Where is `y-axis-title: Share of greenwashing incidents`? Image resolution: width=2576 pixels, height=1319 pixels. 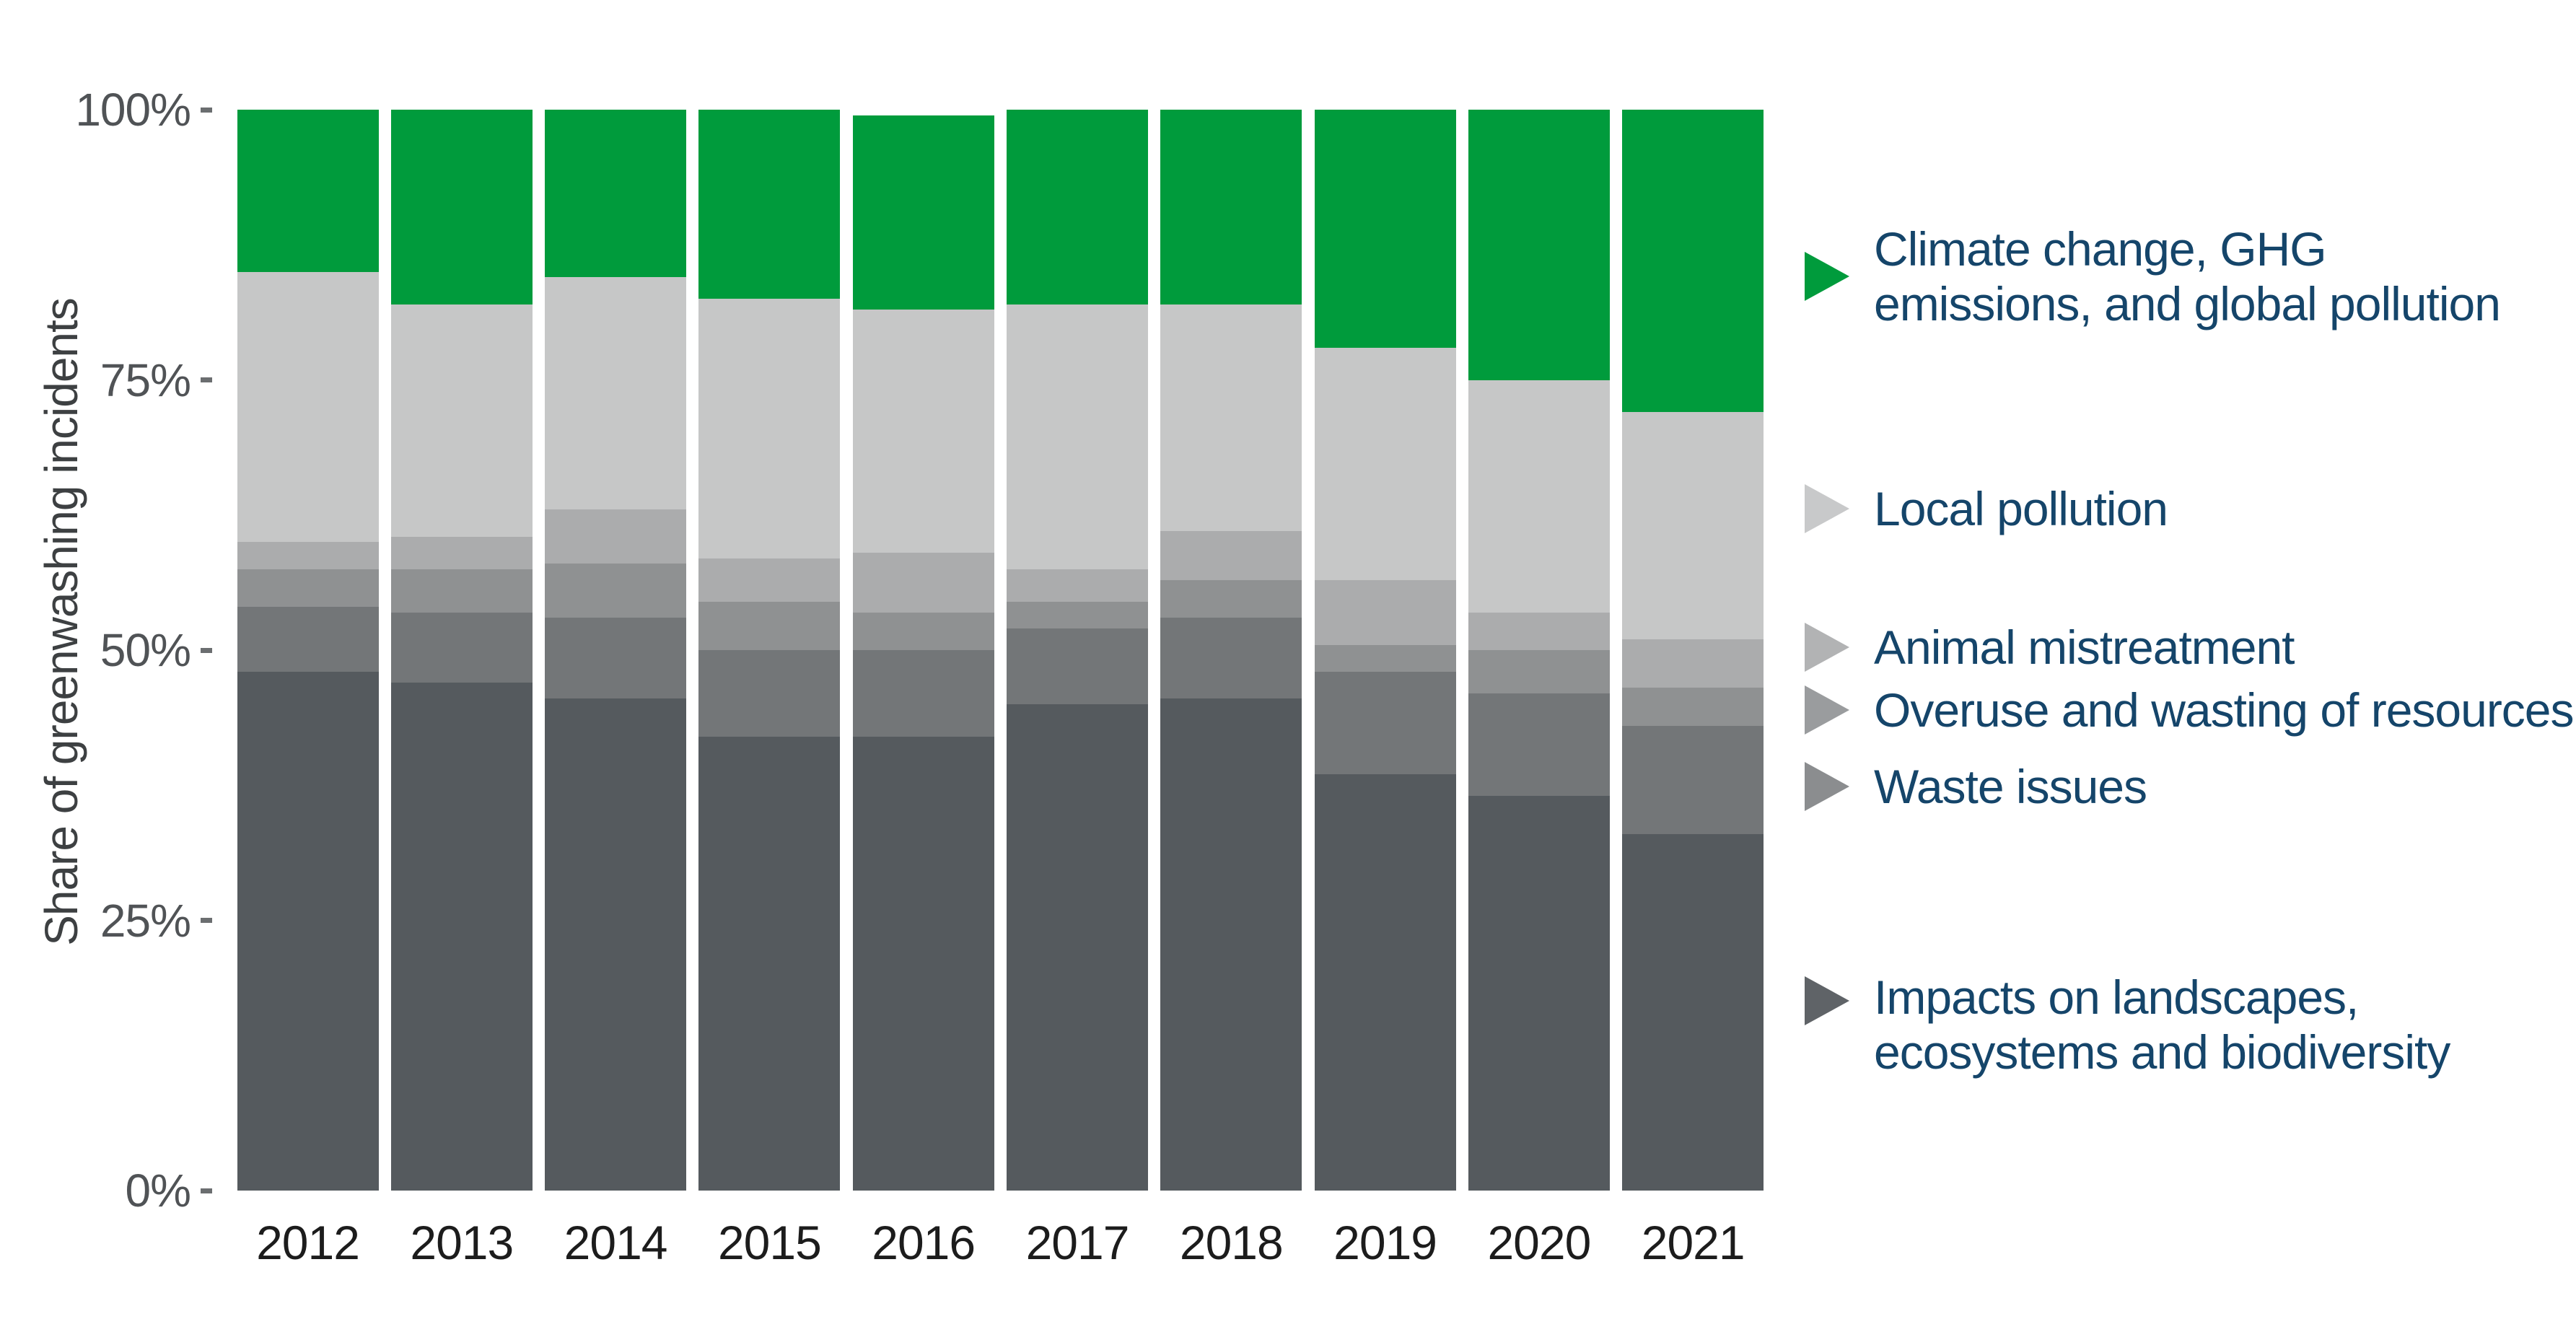 y-axis-title: Share of greenwashing incidents is located at coordinates (61, 622).